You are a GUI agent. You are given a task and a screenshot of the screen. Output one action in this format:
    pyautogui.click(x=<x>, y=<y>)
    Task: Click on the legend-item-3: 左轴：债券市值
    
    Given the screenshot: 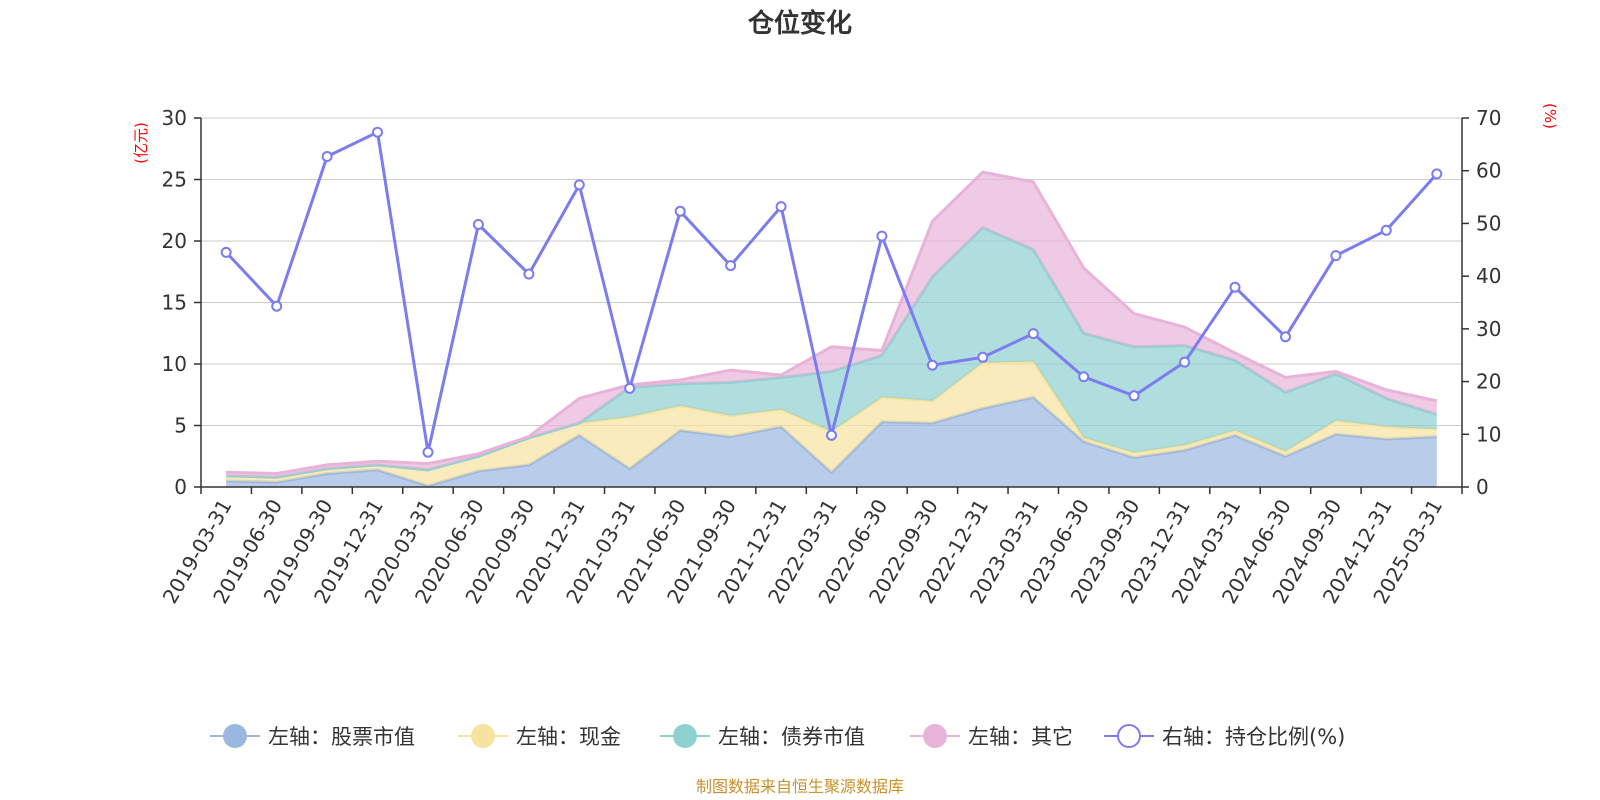 What is the action you would take?
    pyautogui.click(x=762, y=736)
    